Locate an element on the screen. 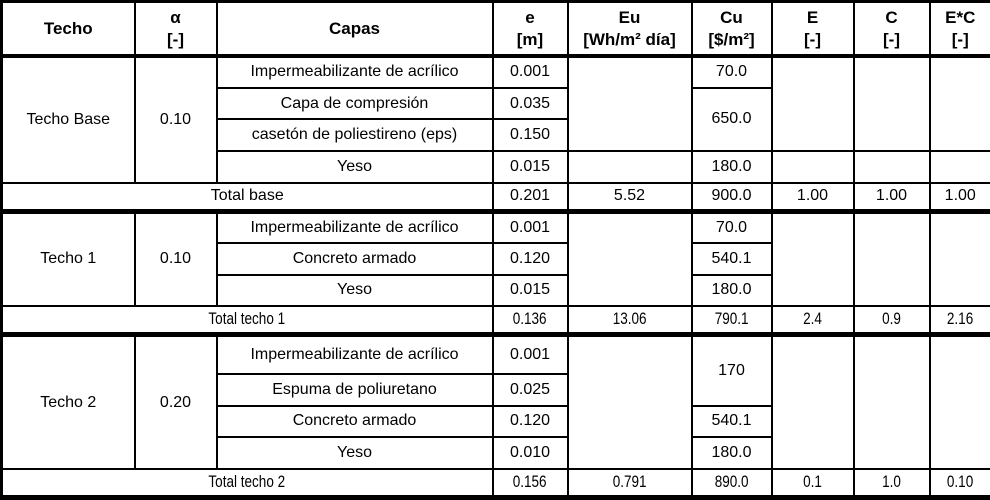 The height and width of the screenshot is (500, 990). header-alpha-title: α is located at coordinates (175, 18).